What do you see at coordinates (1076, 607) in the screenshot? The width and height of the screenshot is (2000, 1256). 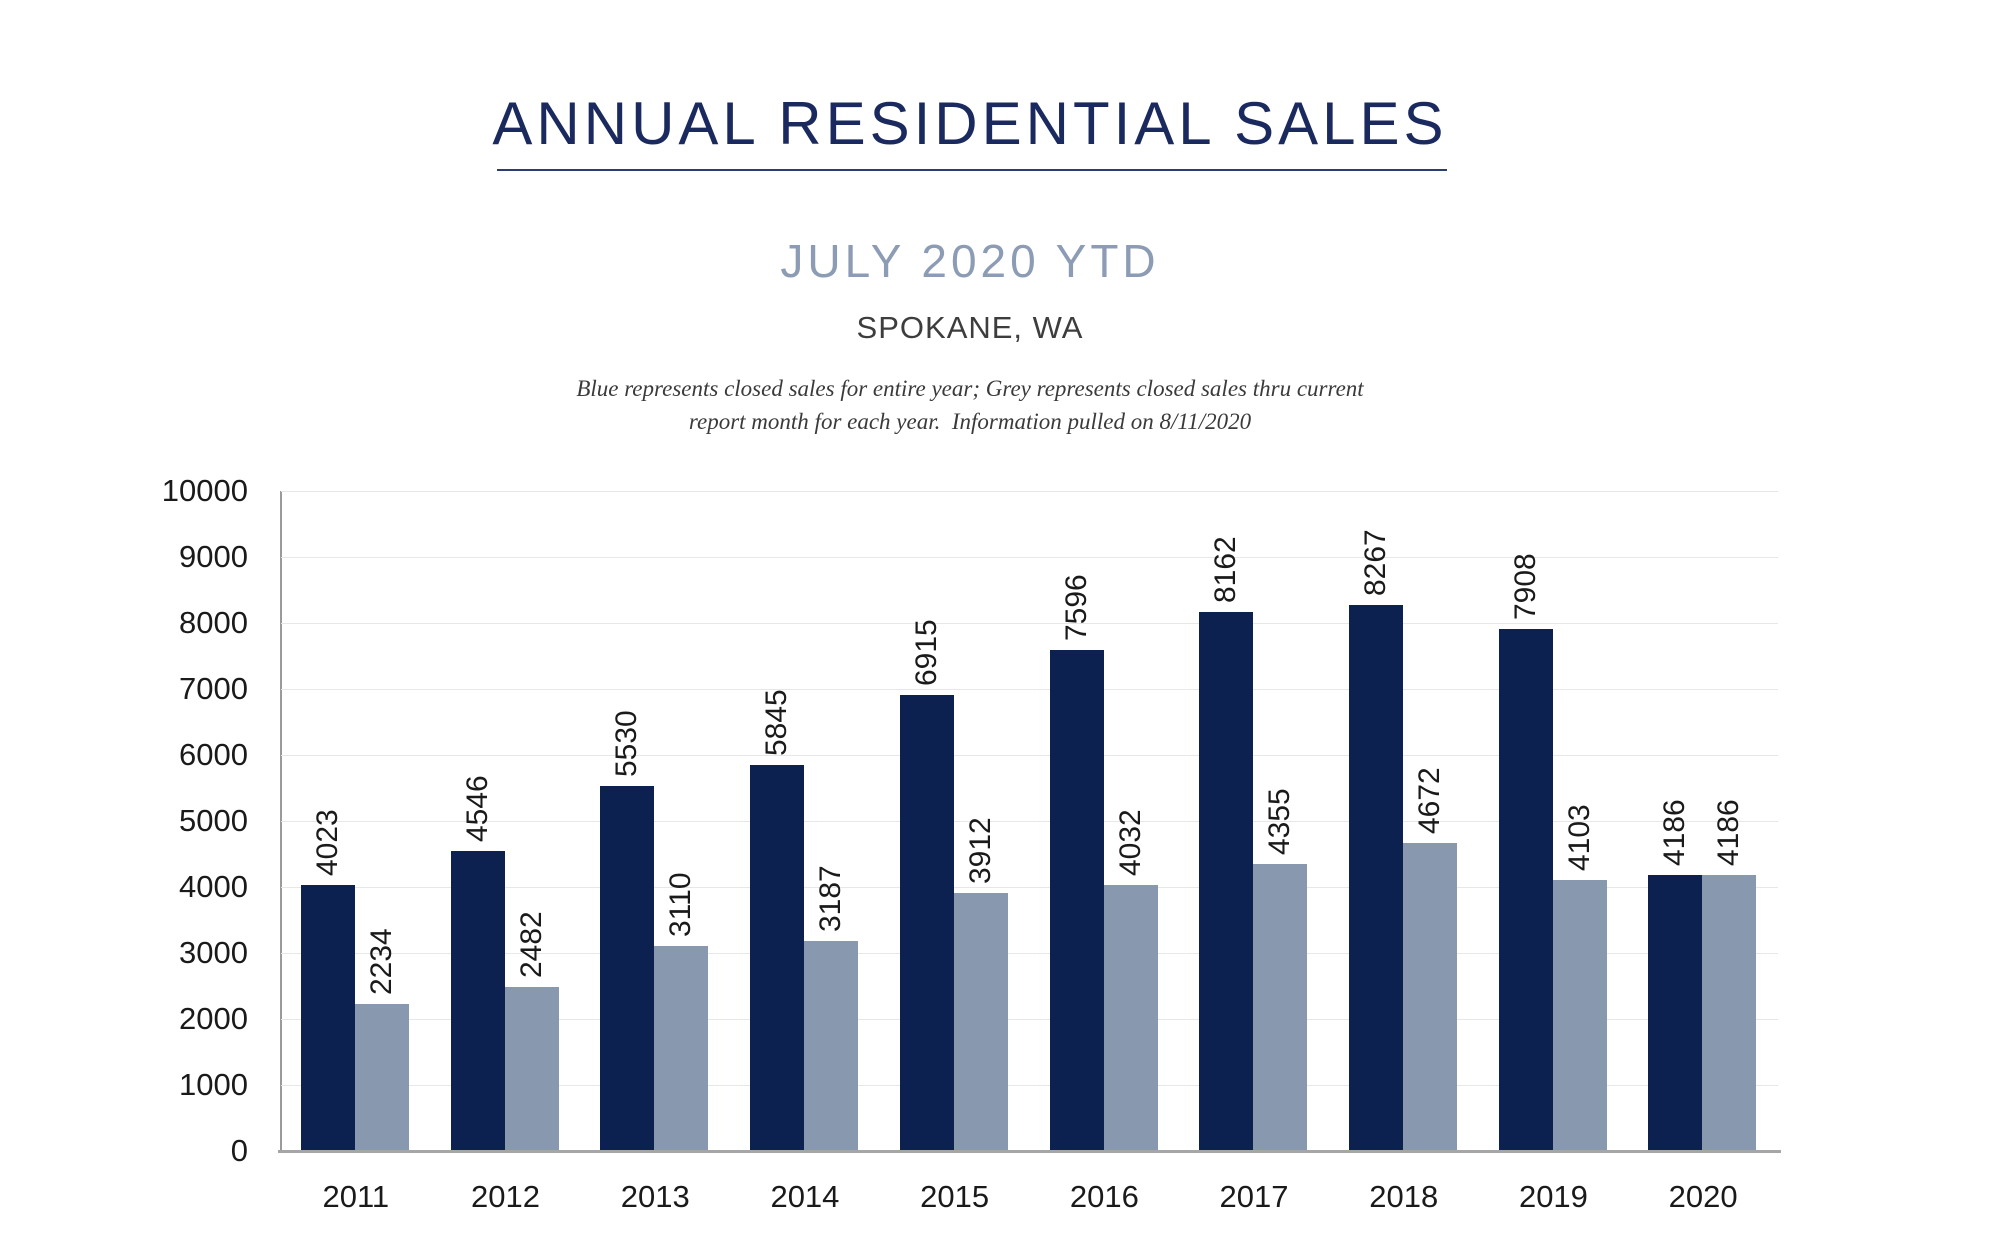 I see `bar-value-label-closed_sales_entire_year-2016: 7596` at bounding box center [1076, 607].